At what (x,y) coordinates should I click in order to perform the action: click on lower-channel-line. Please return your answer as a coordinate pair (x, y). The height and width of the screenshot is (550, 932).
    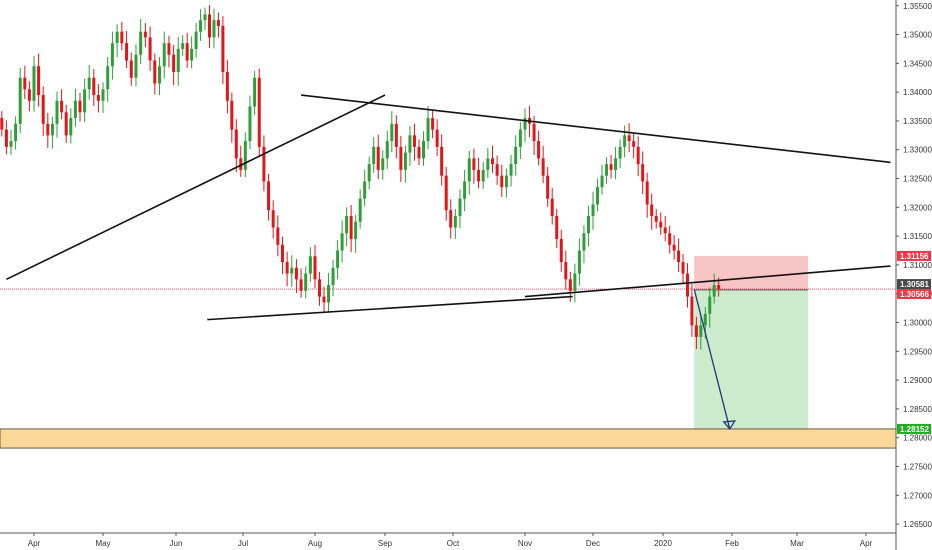
    Looking at the image, I should click on (390, 308).